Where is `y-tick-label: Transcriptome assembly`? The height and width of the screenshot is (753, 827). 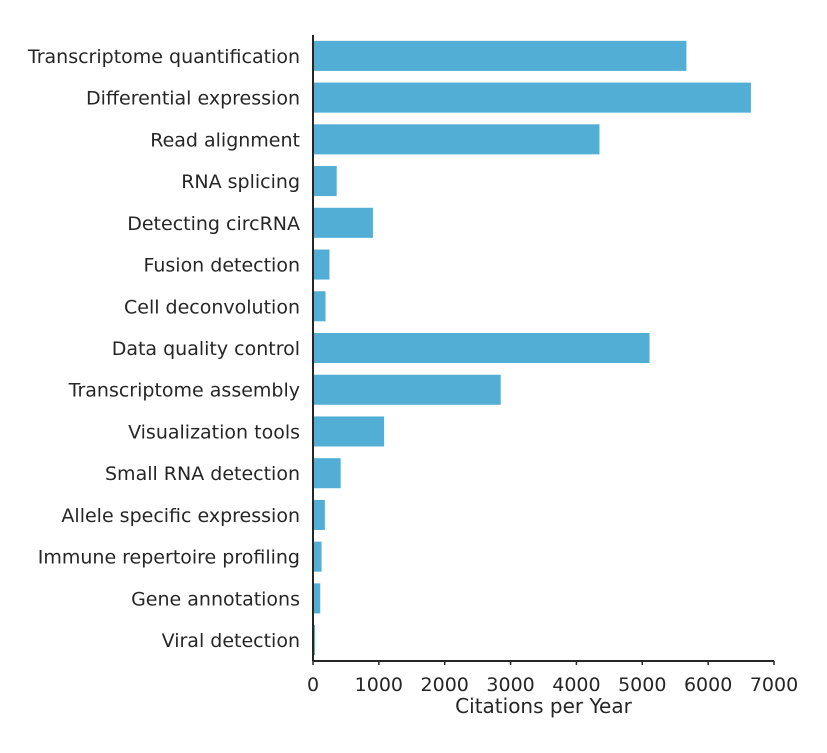
y-tick-label: Transcriptome assembly is located at coordinates (184, 391).